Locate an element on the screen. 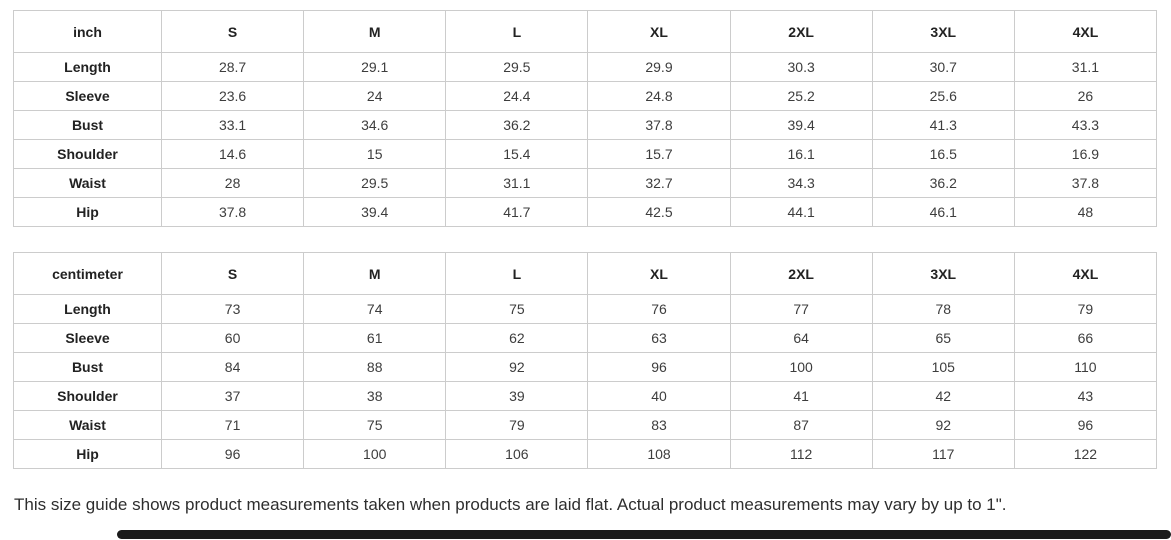  measurement-cell: 73 is located at coordinates (232, 309).